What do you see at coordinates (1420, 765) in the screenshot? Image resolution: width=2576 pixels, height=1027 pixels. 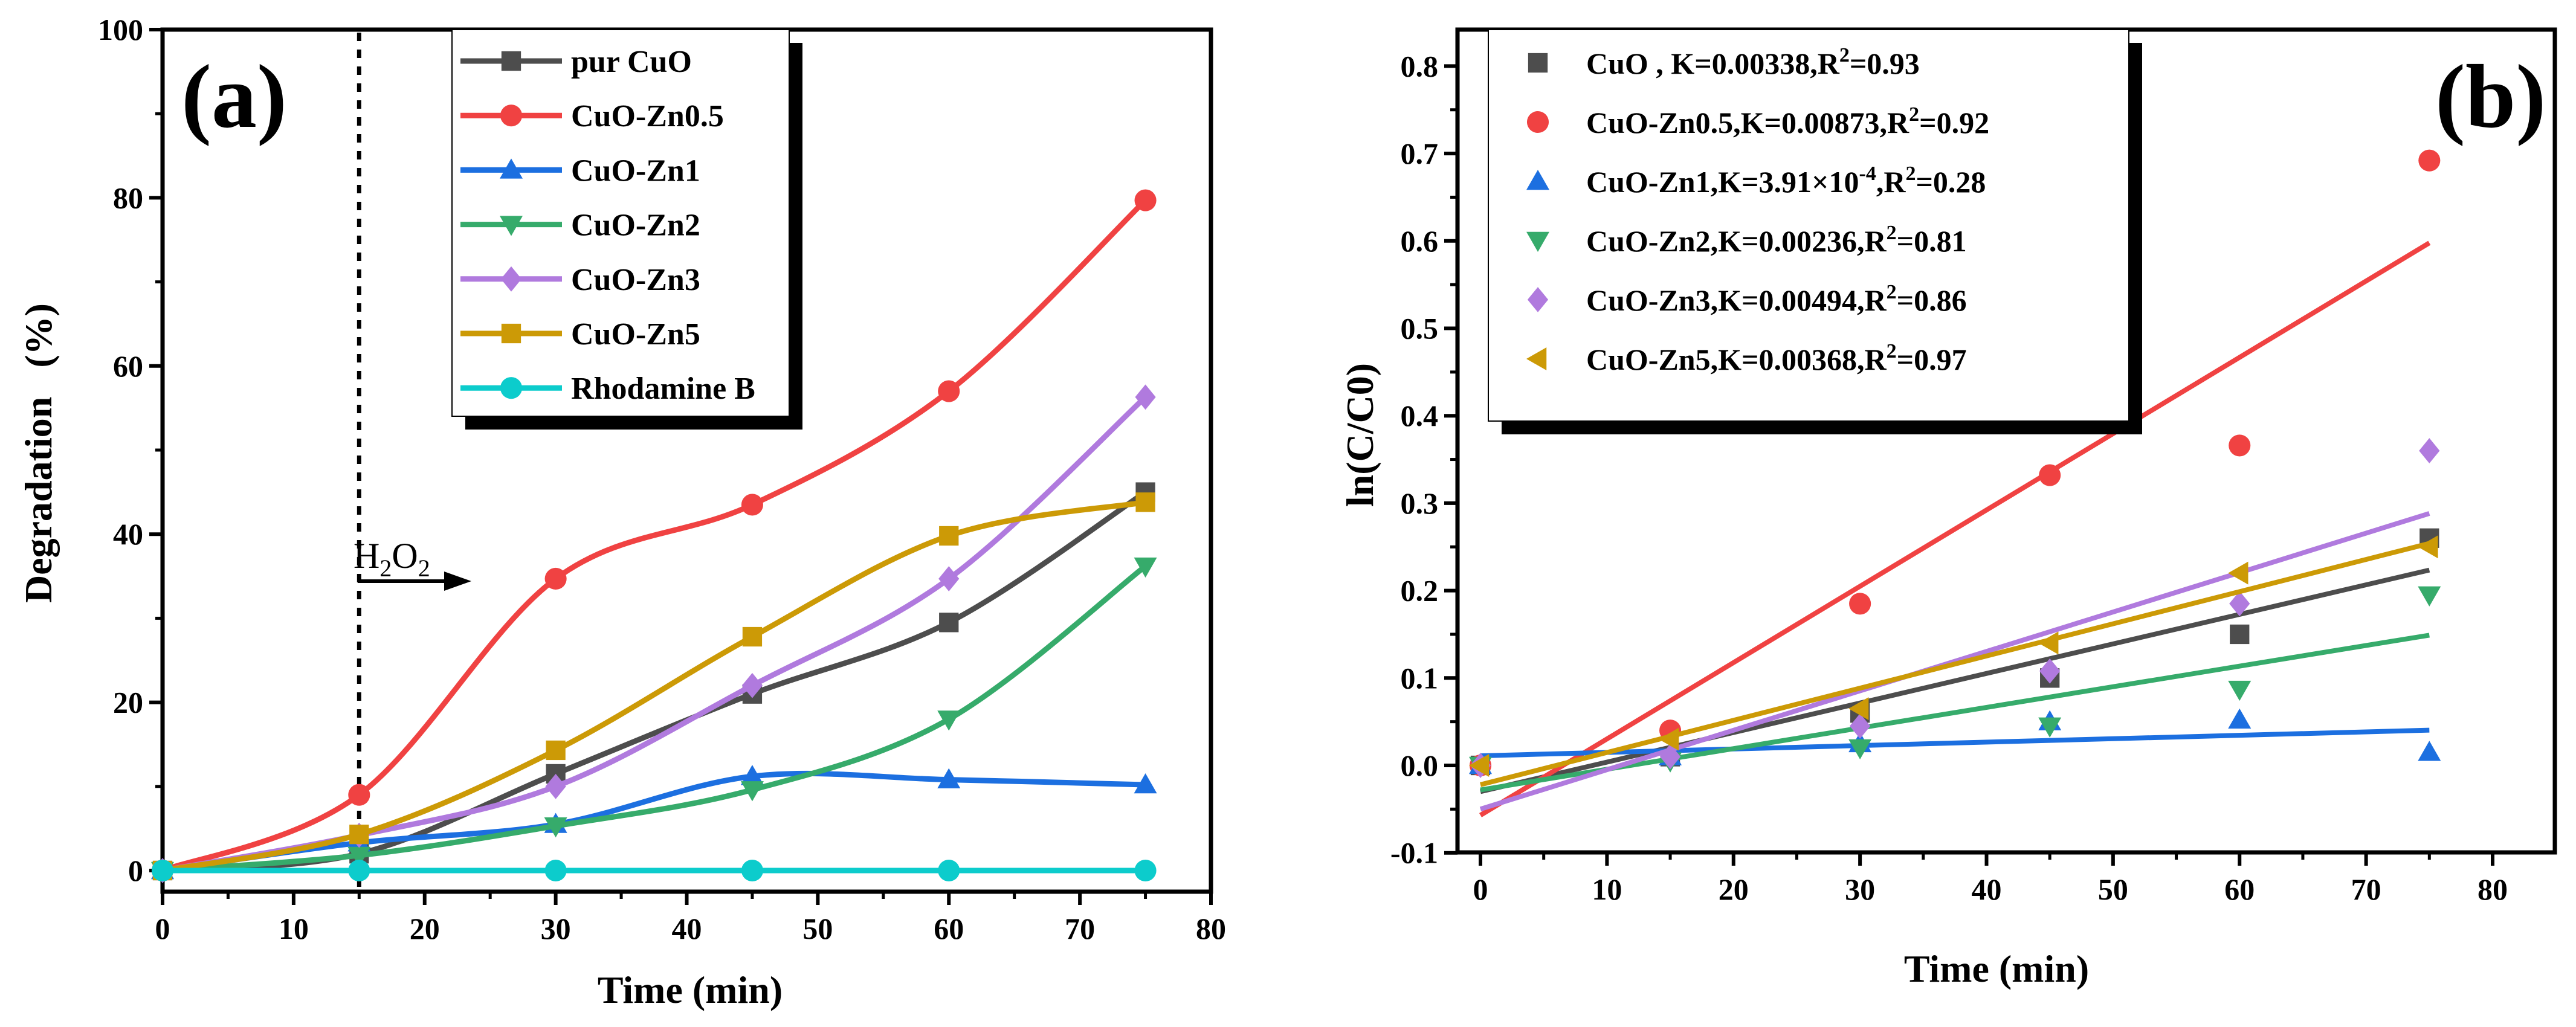 I see `y-tick-label: 0.0` at bounding box center [1420, 765].